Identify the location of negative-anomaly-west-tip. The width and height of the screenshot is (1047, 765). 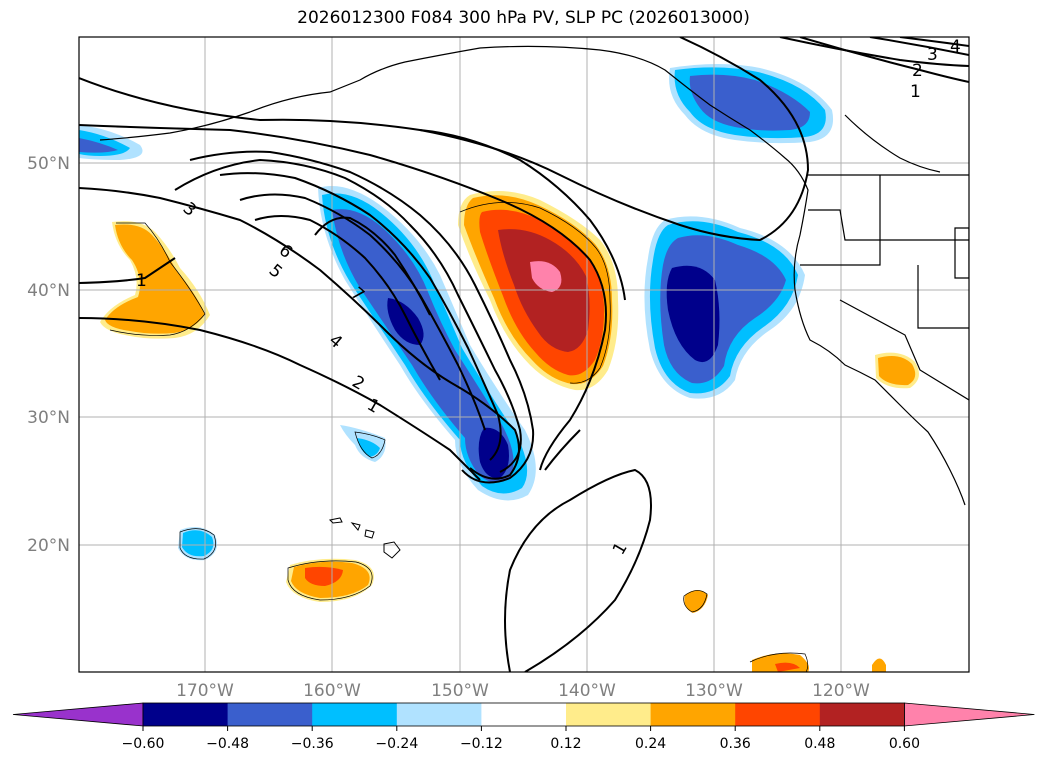
(111, 142).